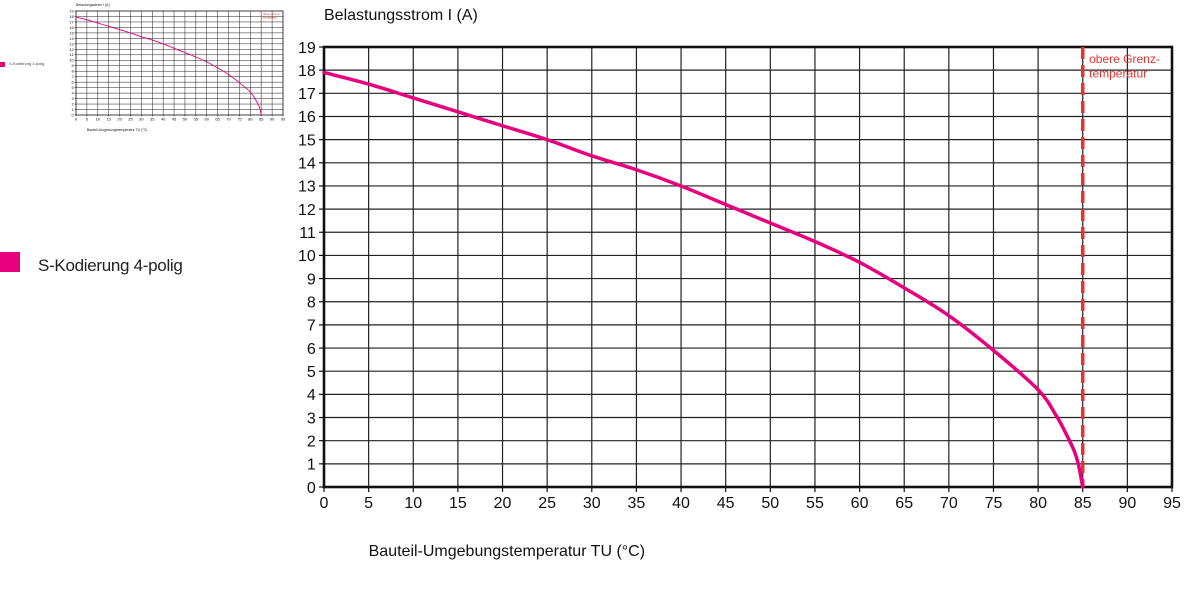 This screenshot has height=597, width=1200. I want to click on thumbnail-legend-swatch, so click(2, 64).